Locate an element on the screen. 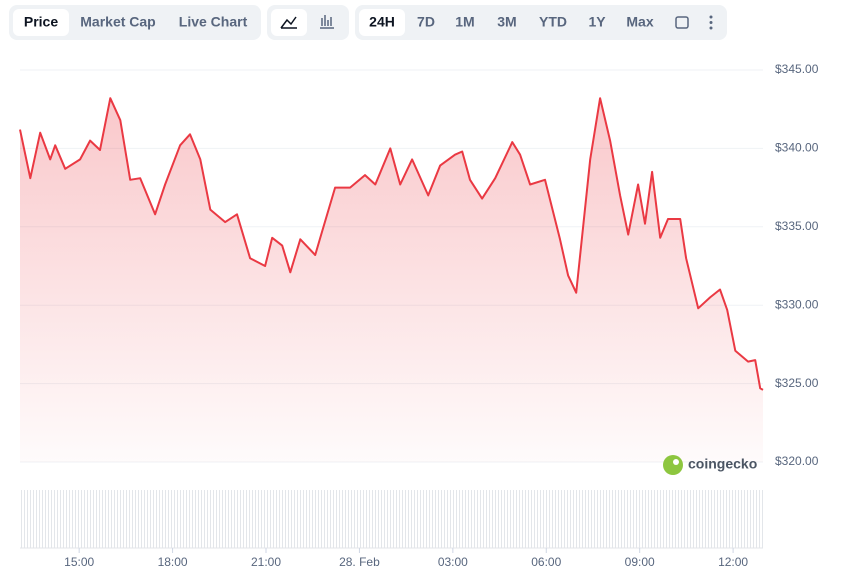 The width and height of the screenshot is (844, 577). range: Max is located at coordinates (639, 22).